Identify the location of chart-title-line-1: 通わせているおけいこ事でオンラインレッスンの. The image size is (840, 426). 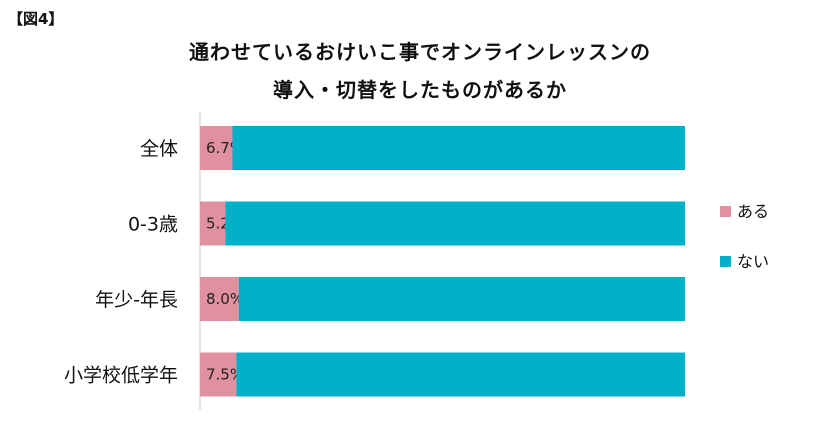
(420, 52).